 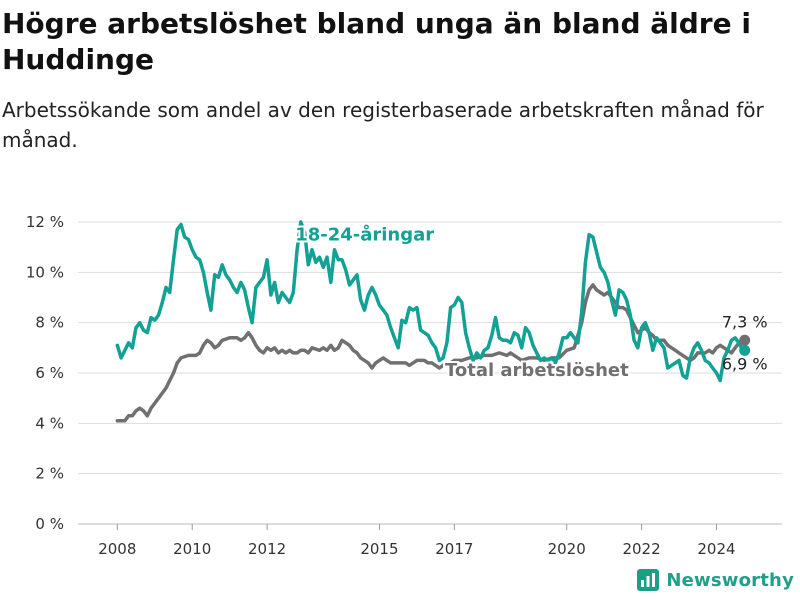 What do you see at coordinates (45, 272) in the screenshot?
I see `y-tick-label: 10 %` at bounding box center [45, 272].